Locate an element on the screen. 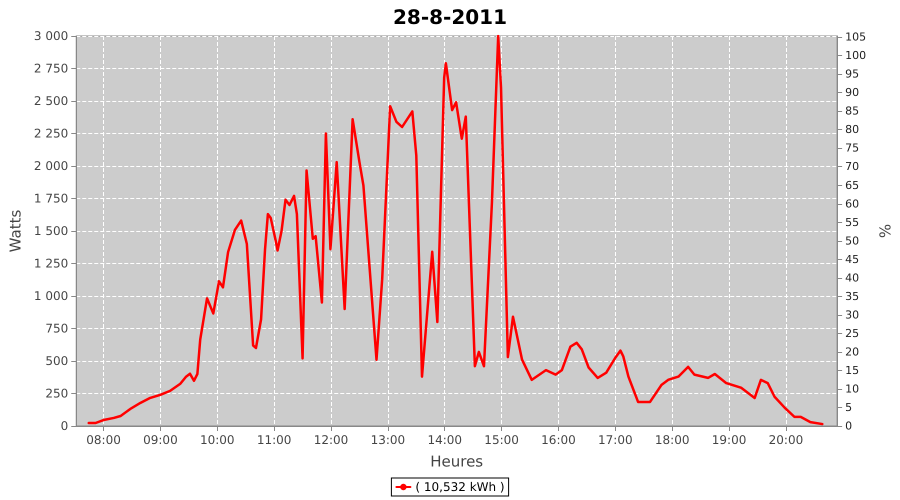  y2-tick-label: 75 is located at coordinates (852, 148).